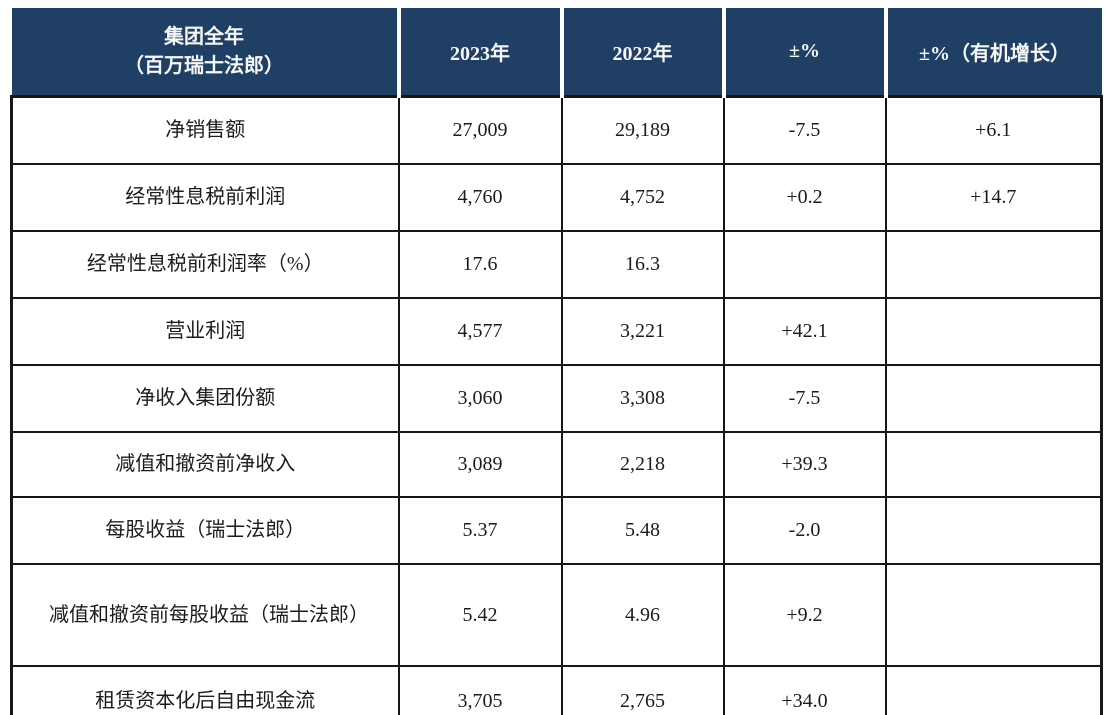  What do you see at coordinates (642, 264) in the screenshot?
I see `cell-2022: 16.3` at bounding box center [642, 264].